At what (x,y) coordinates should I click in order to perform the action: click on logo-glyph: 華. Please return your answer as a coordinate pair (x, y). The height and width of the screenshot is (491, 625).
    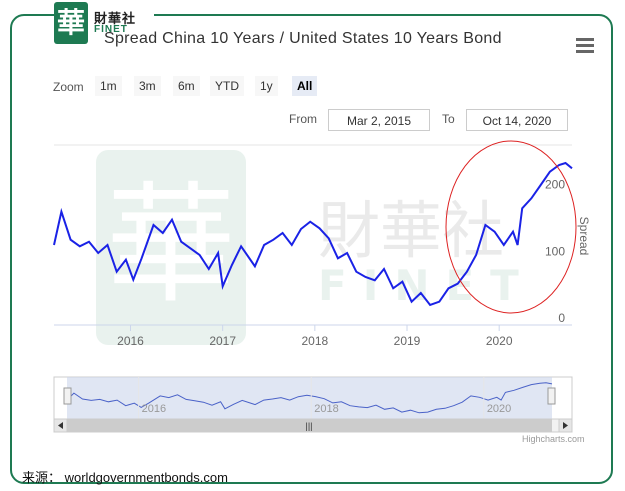
    Looking at the image, I should click on (70, 22).